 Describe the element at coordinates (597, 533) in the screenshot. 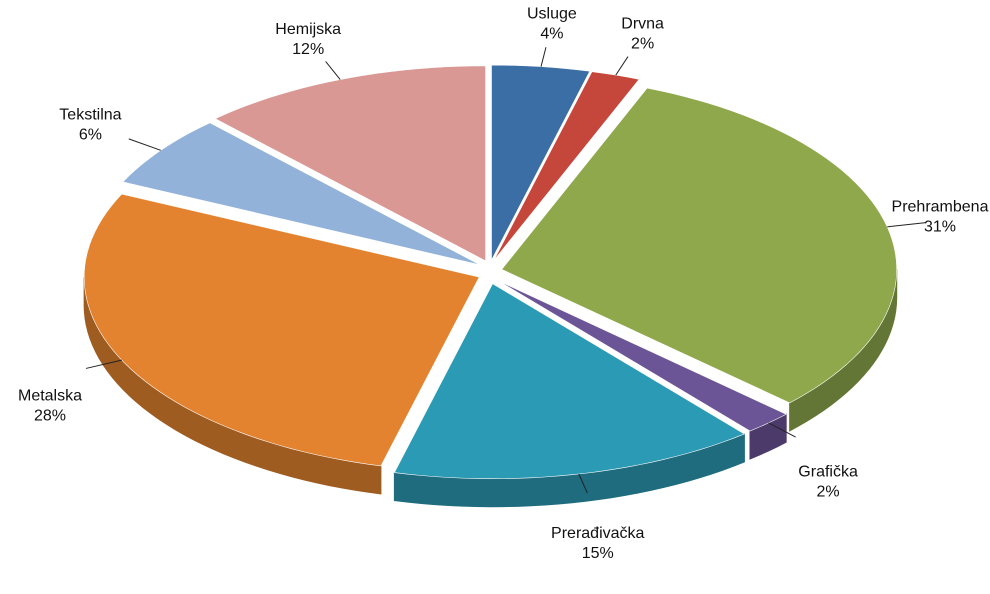

I see `slice-label: Prerađivačka` at that location.